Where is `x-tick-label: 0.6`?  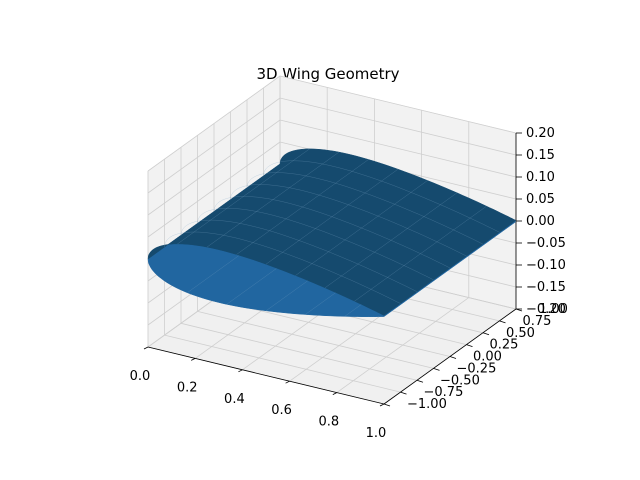 x-tick-label: 0.6 is located at coordinates (281, 410).